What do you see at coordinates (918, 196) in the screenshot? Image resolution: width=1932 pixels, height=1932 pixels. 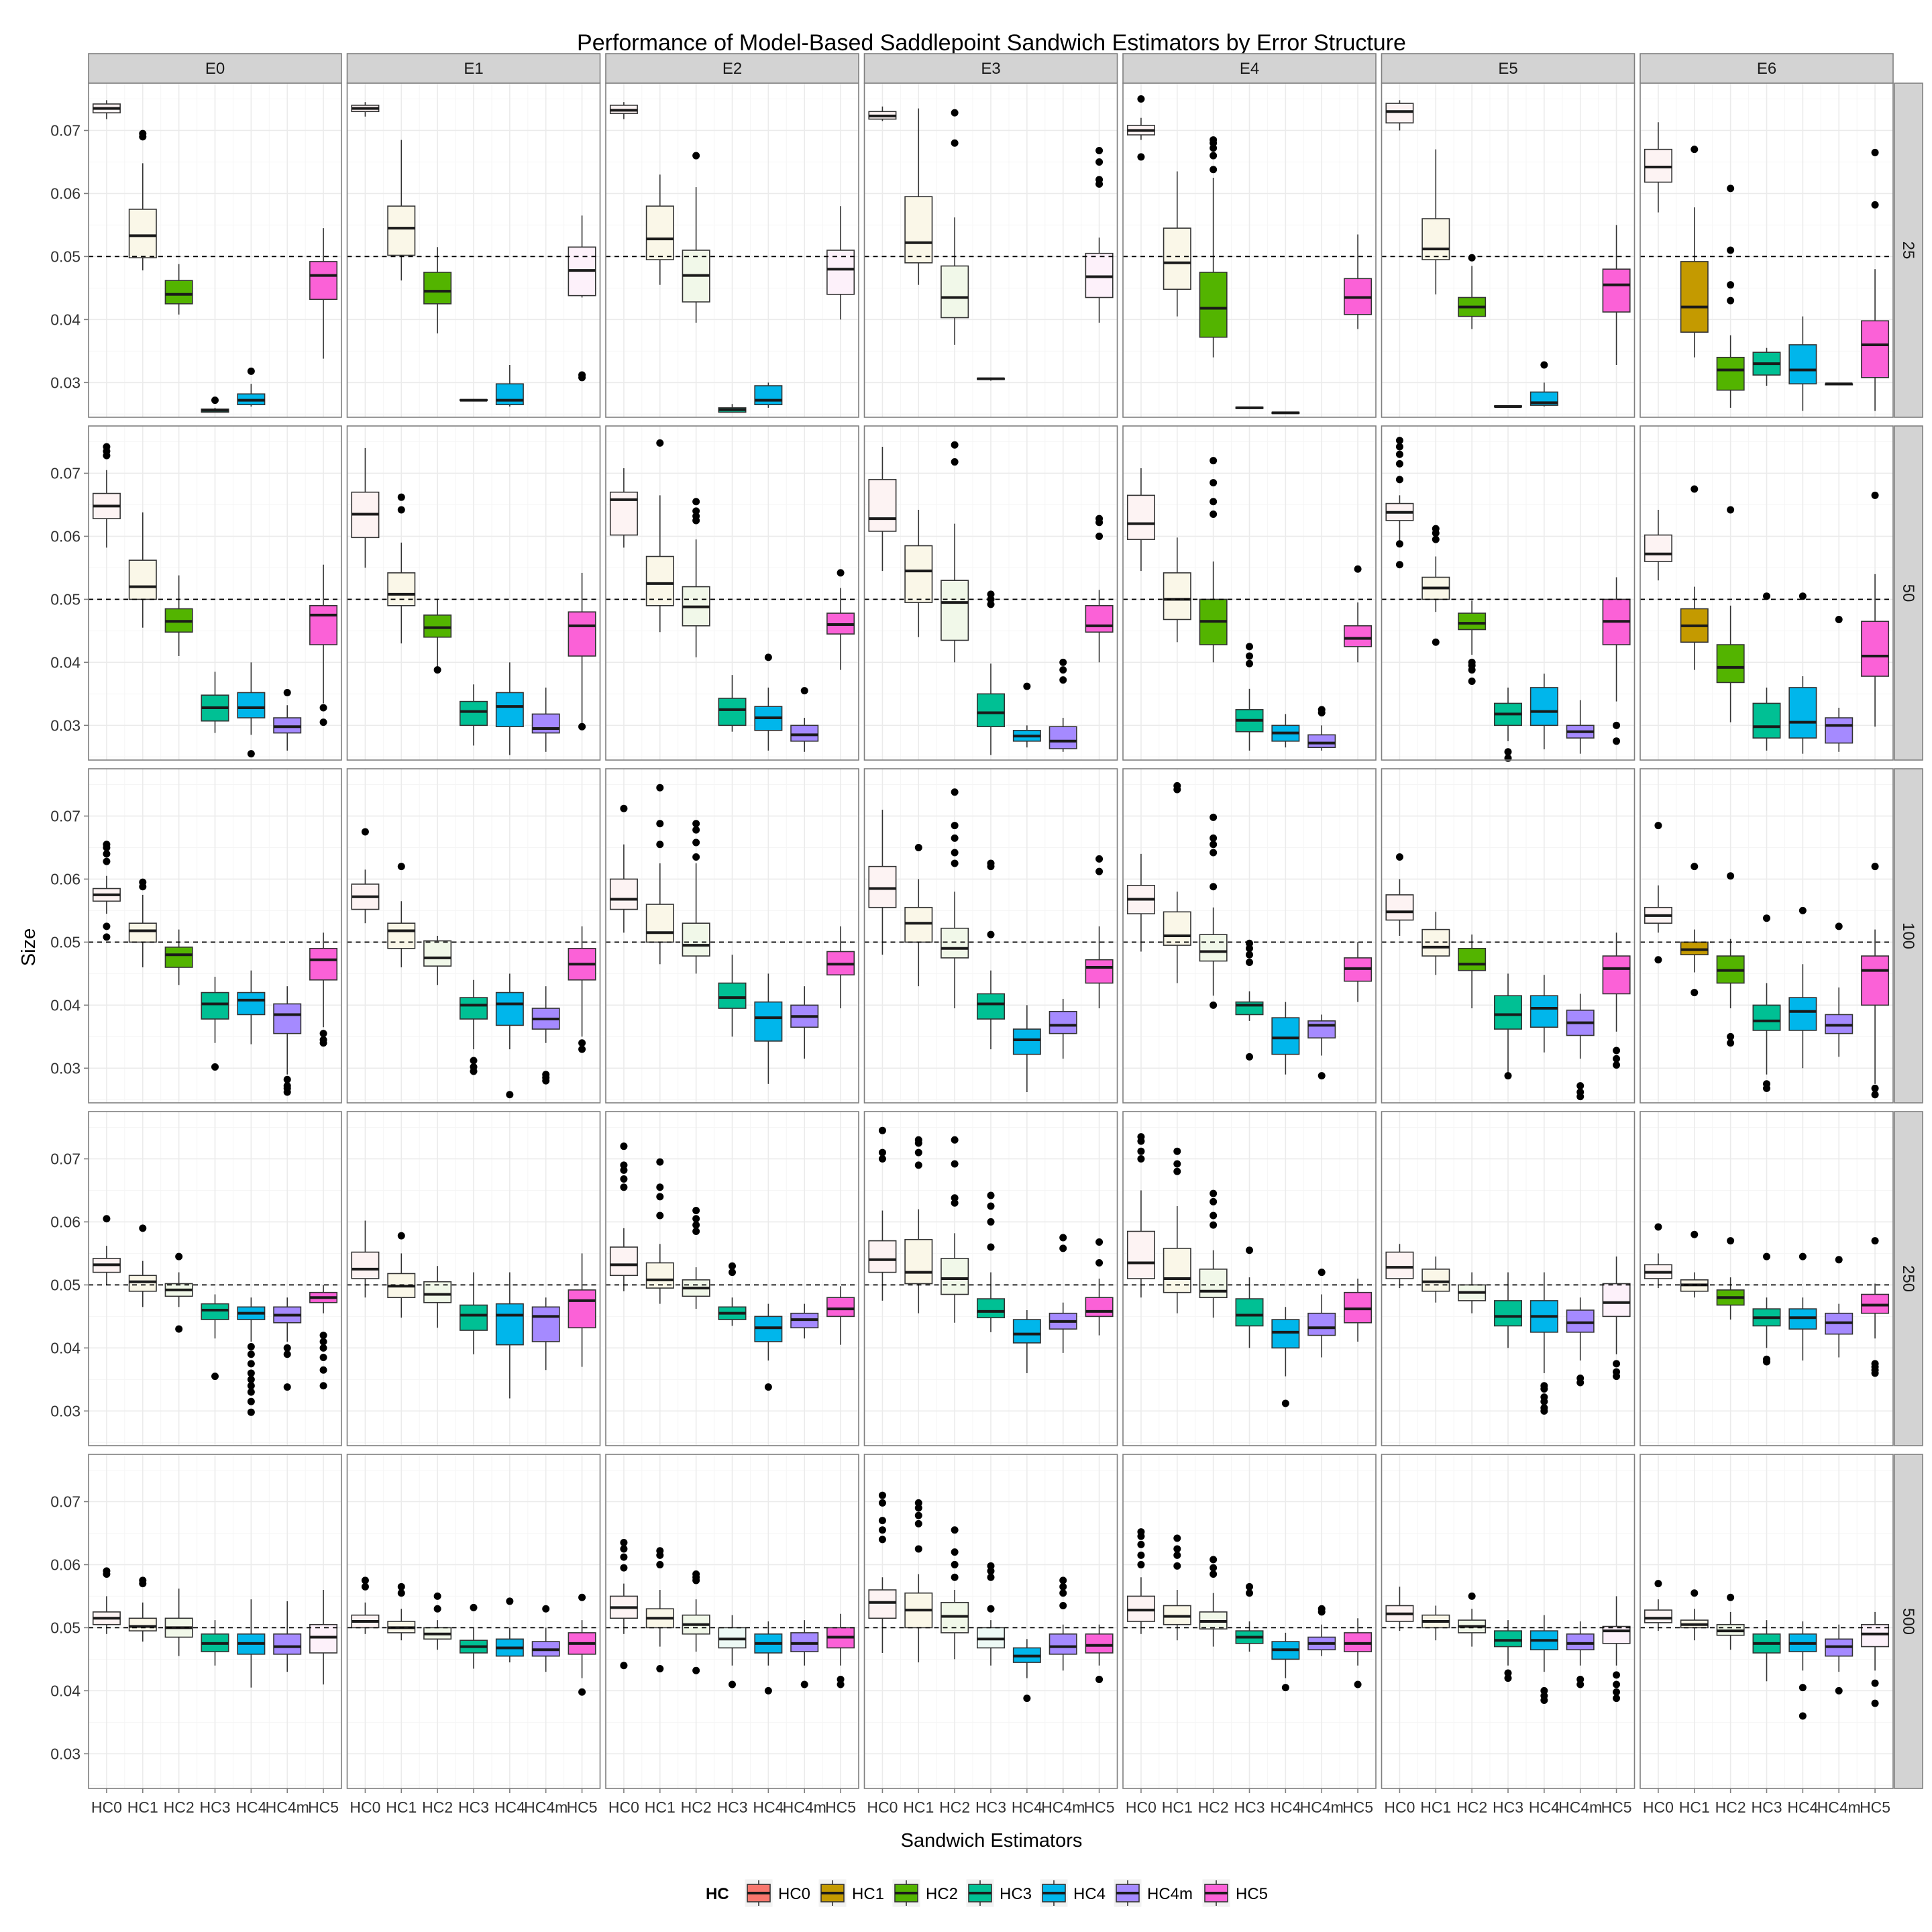 I see `boxplot-HC1` at bounding box center [918, 196].